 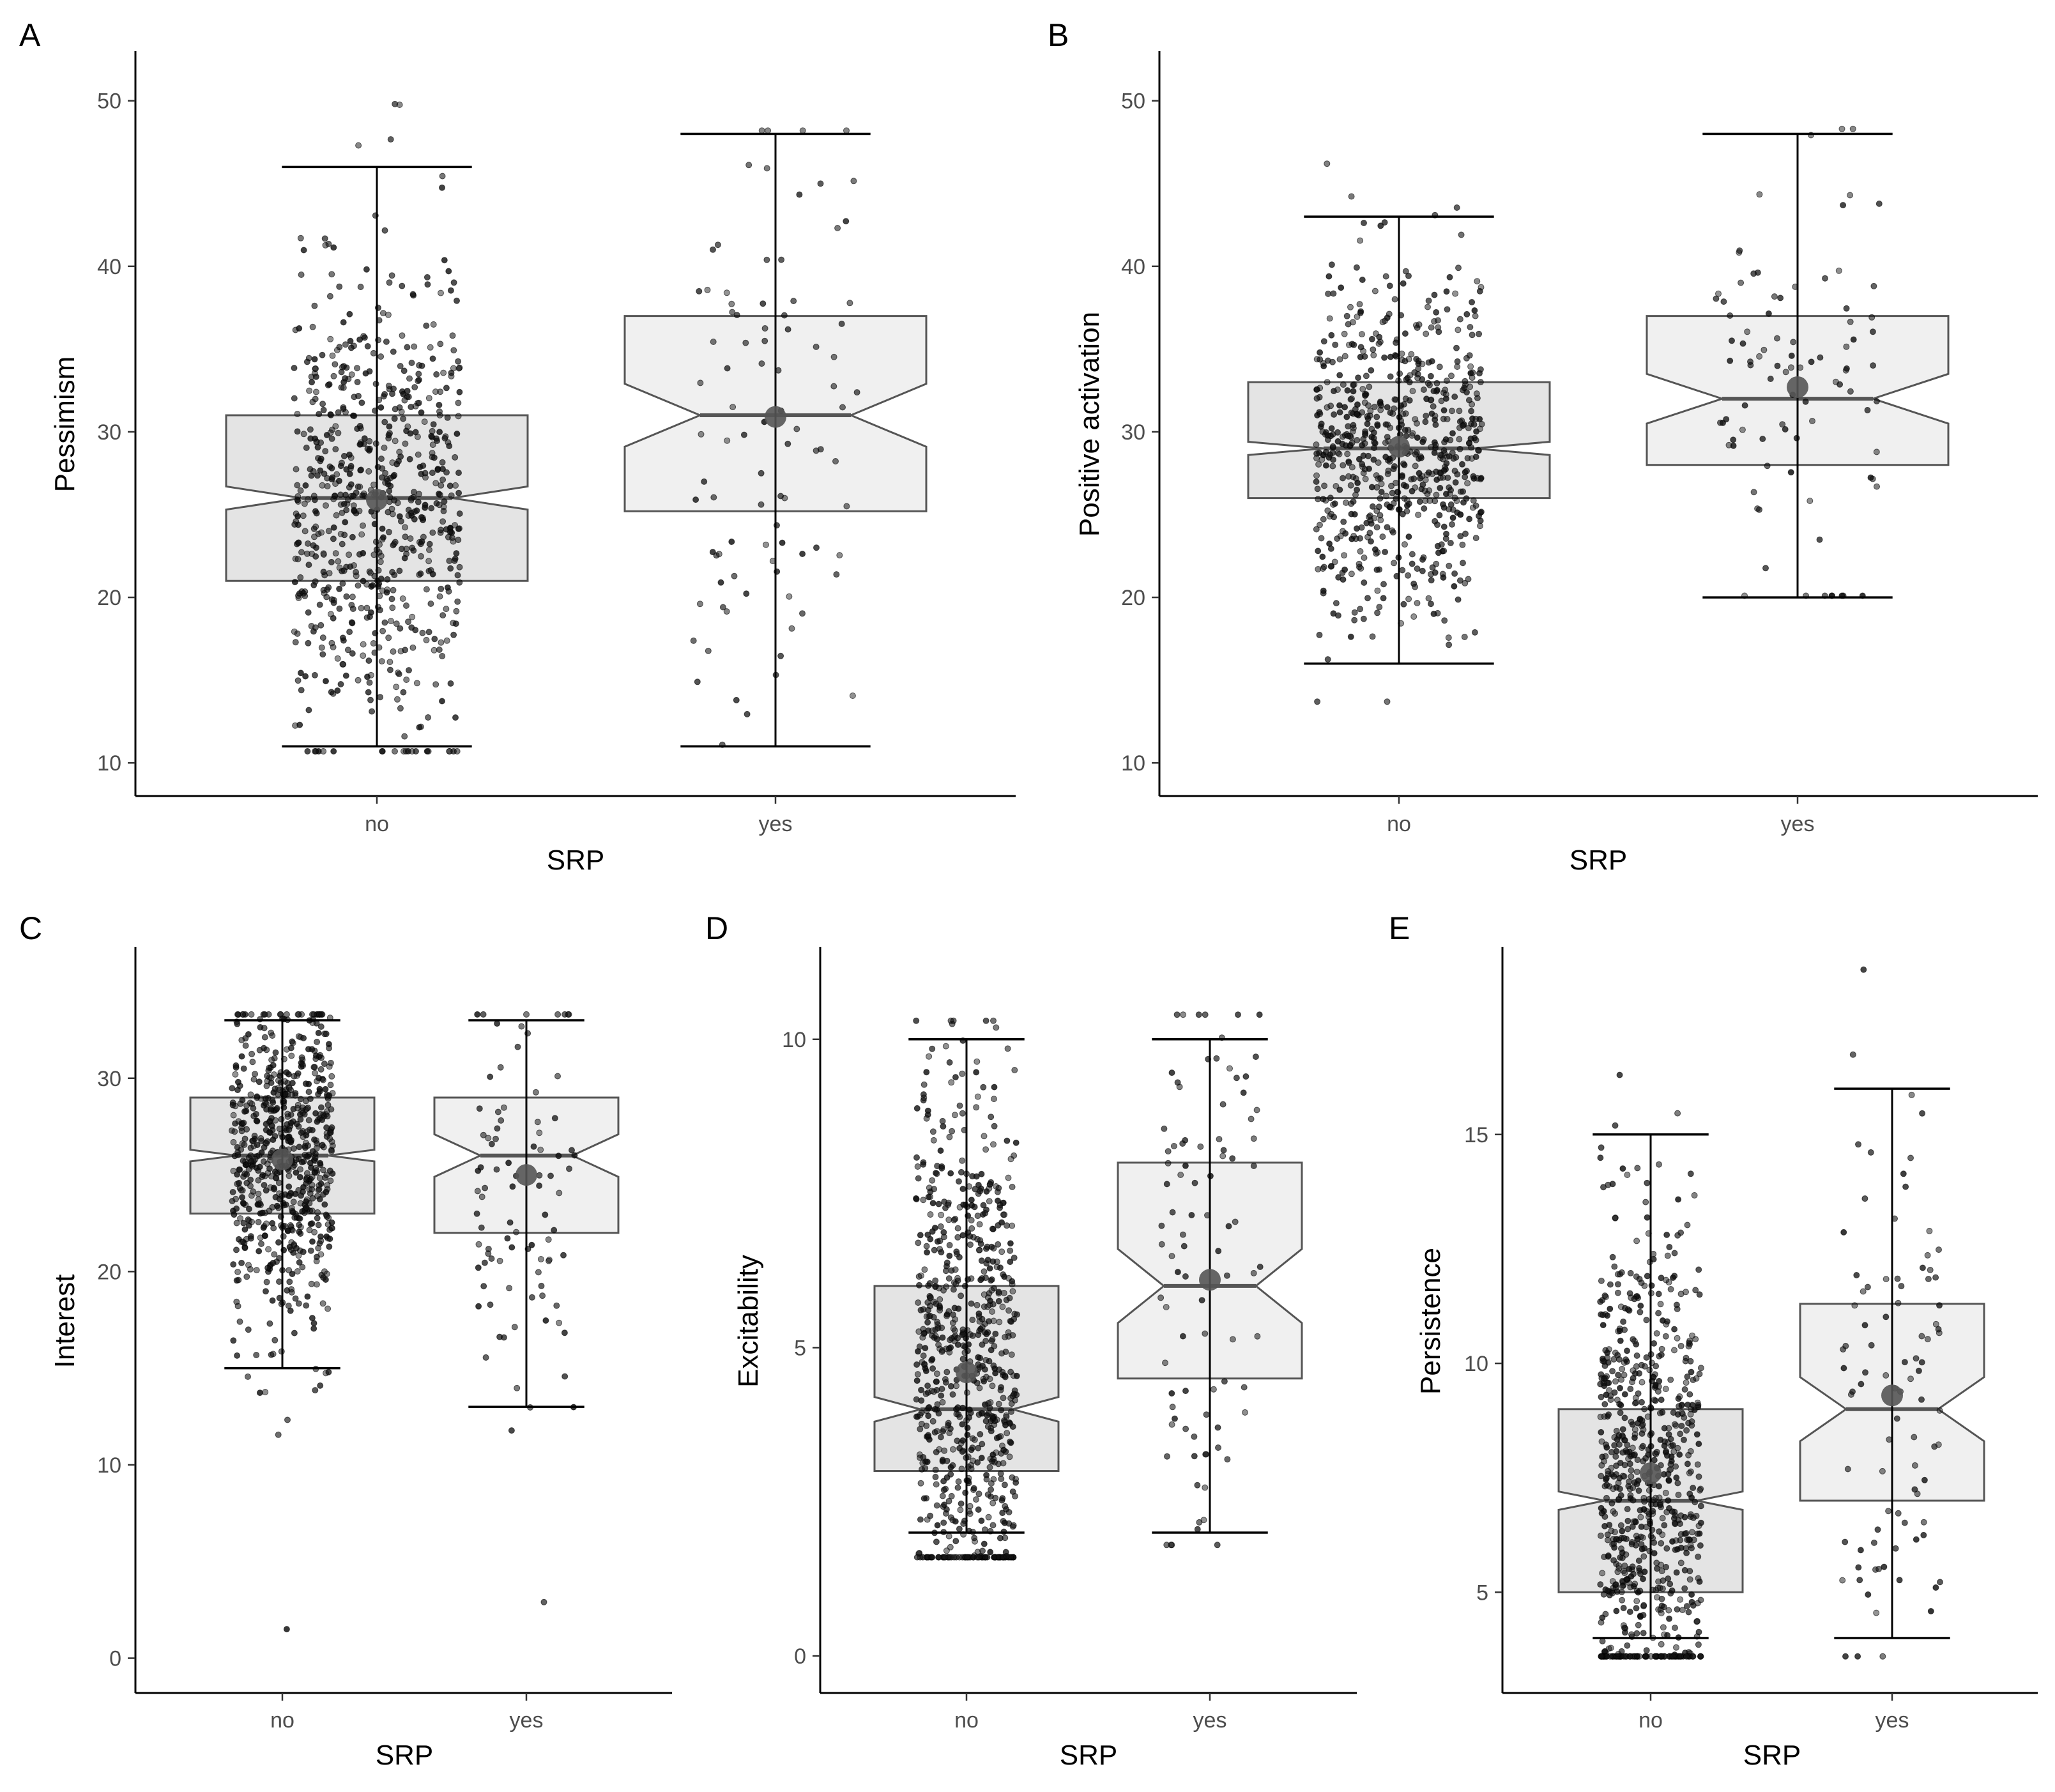 I want to click on x-tick-label: yes, so click(x=776, y=824).